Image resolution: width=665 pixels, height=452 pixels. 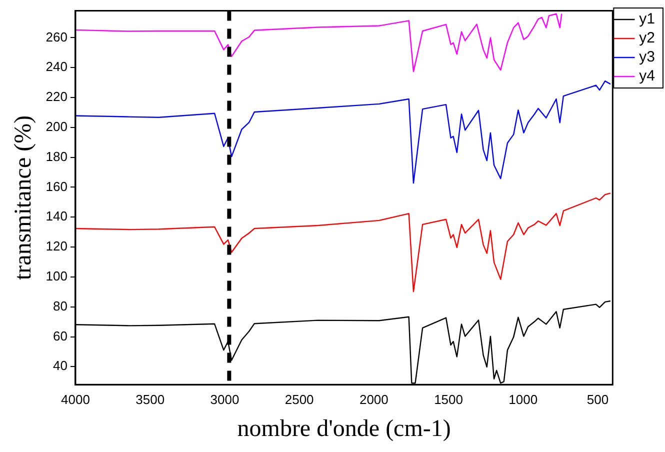 What do you see at coordinates (57, 186) in the screenshot?
I see `y-tick-label: 160` at bounding box center [57, 186].